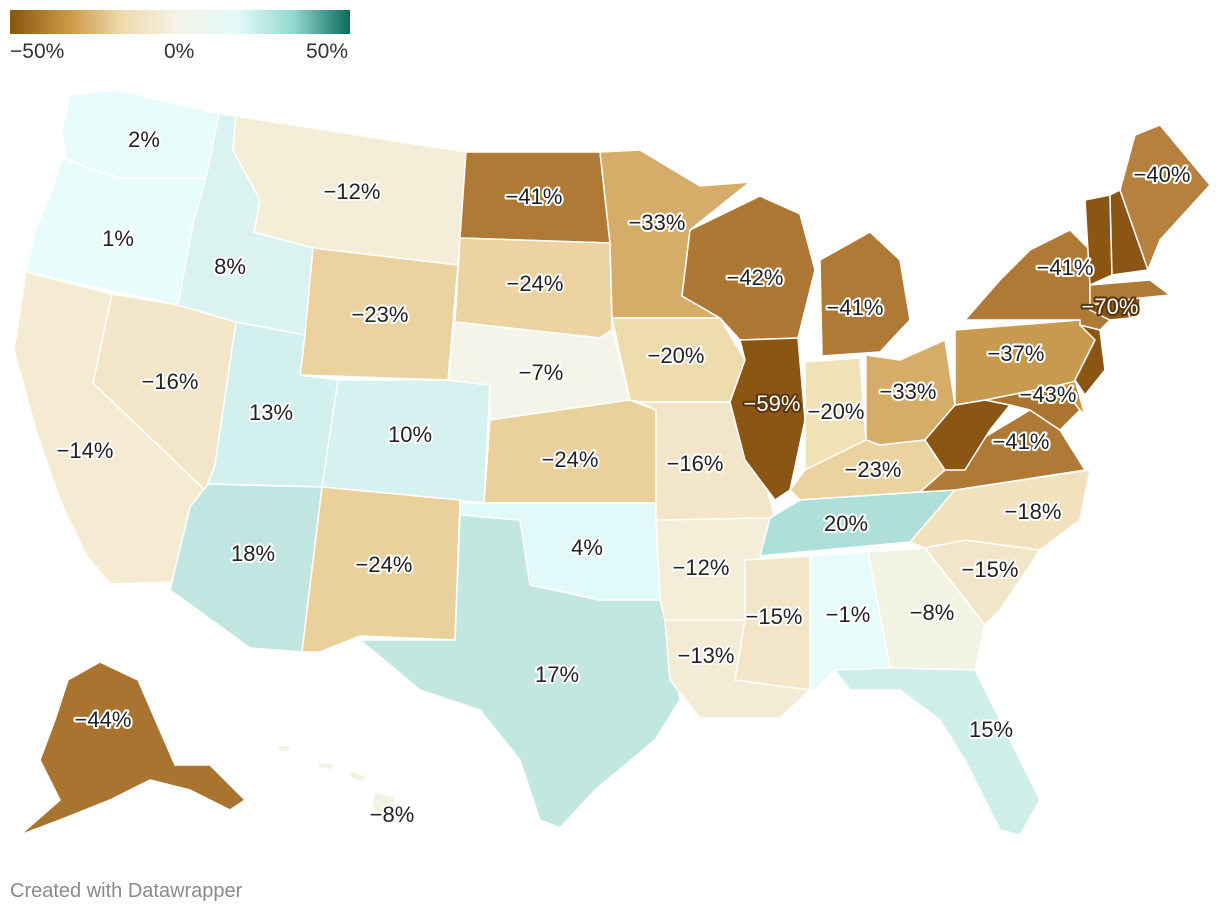 Image resolution: width=1220 pixels, height=916 pixels. Describe the element at coordinates (1065, 267) in the screenshot. I see `state-label-ny: −41%` at that location.